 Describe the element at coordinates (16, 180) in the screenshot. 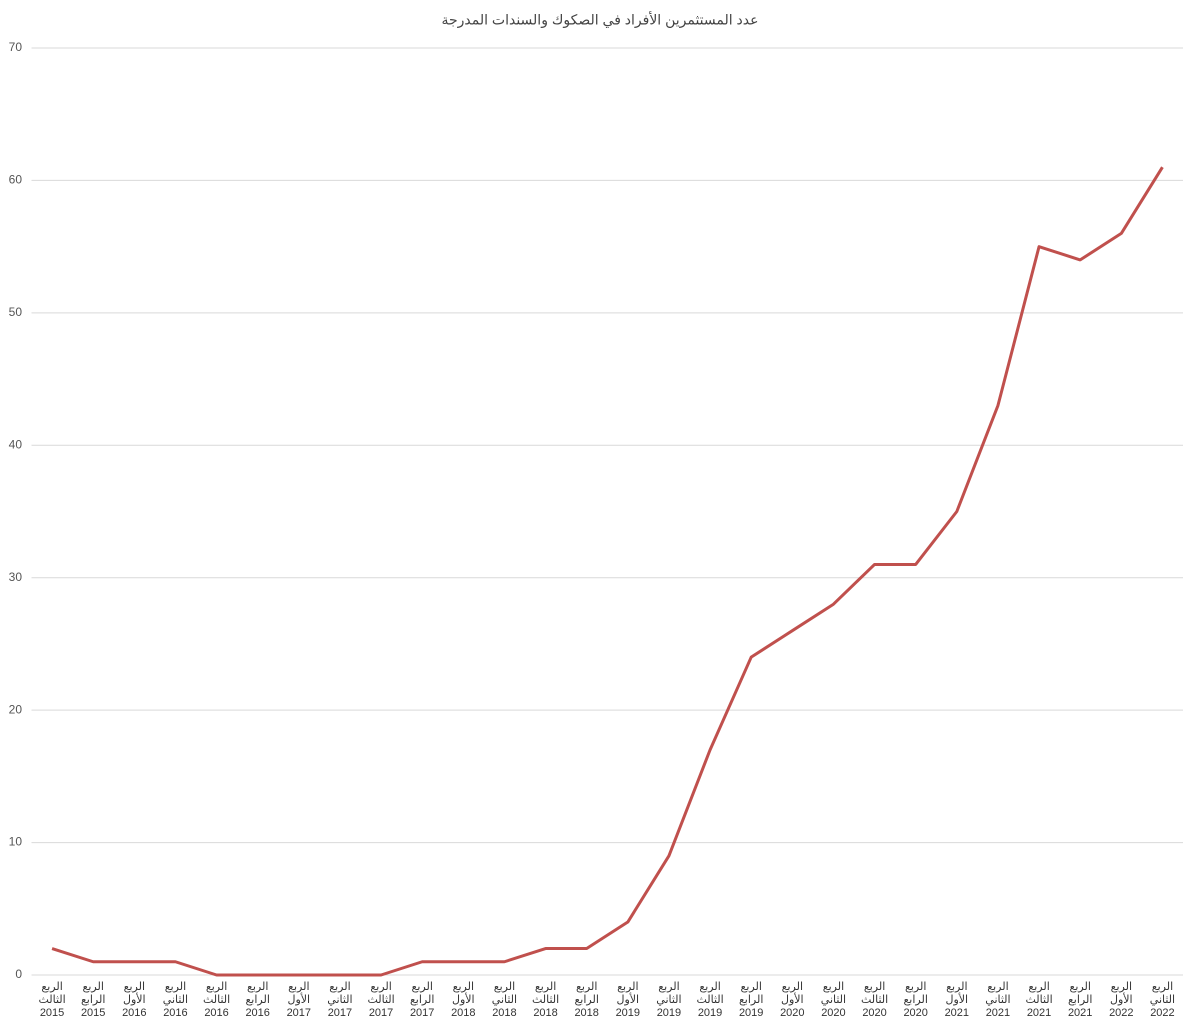

I see `y-tick-label: 60` at that location.